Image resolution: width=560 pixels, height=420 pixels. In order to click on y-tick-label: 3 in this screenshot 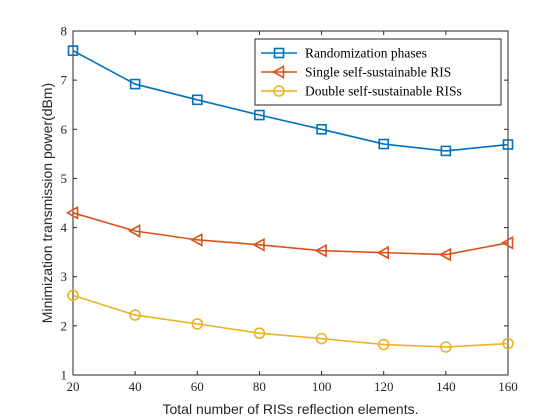, I will do `click(64, 276)`.